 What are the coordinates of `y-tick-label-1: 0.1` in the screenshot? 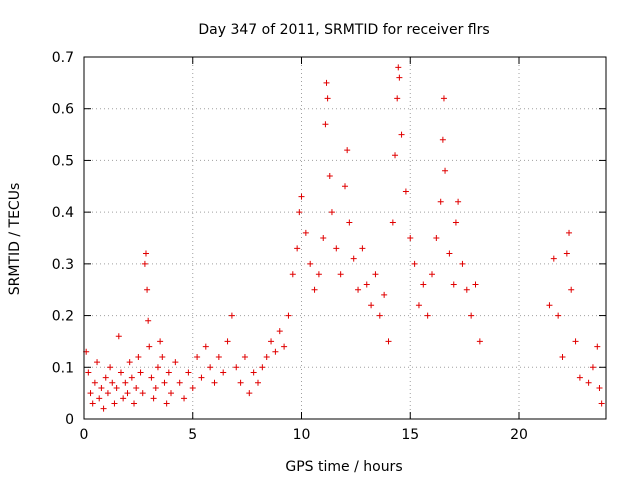 It's located at (63, 368).